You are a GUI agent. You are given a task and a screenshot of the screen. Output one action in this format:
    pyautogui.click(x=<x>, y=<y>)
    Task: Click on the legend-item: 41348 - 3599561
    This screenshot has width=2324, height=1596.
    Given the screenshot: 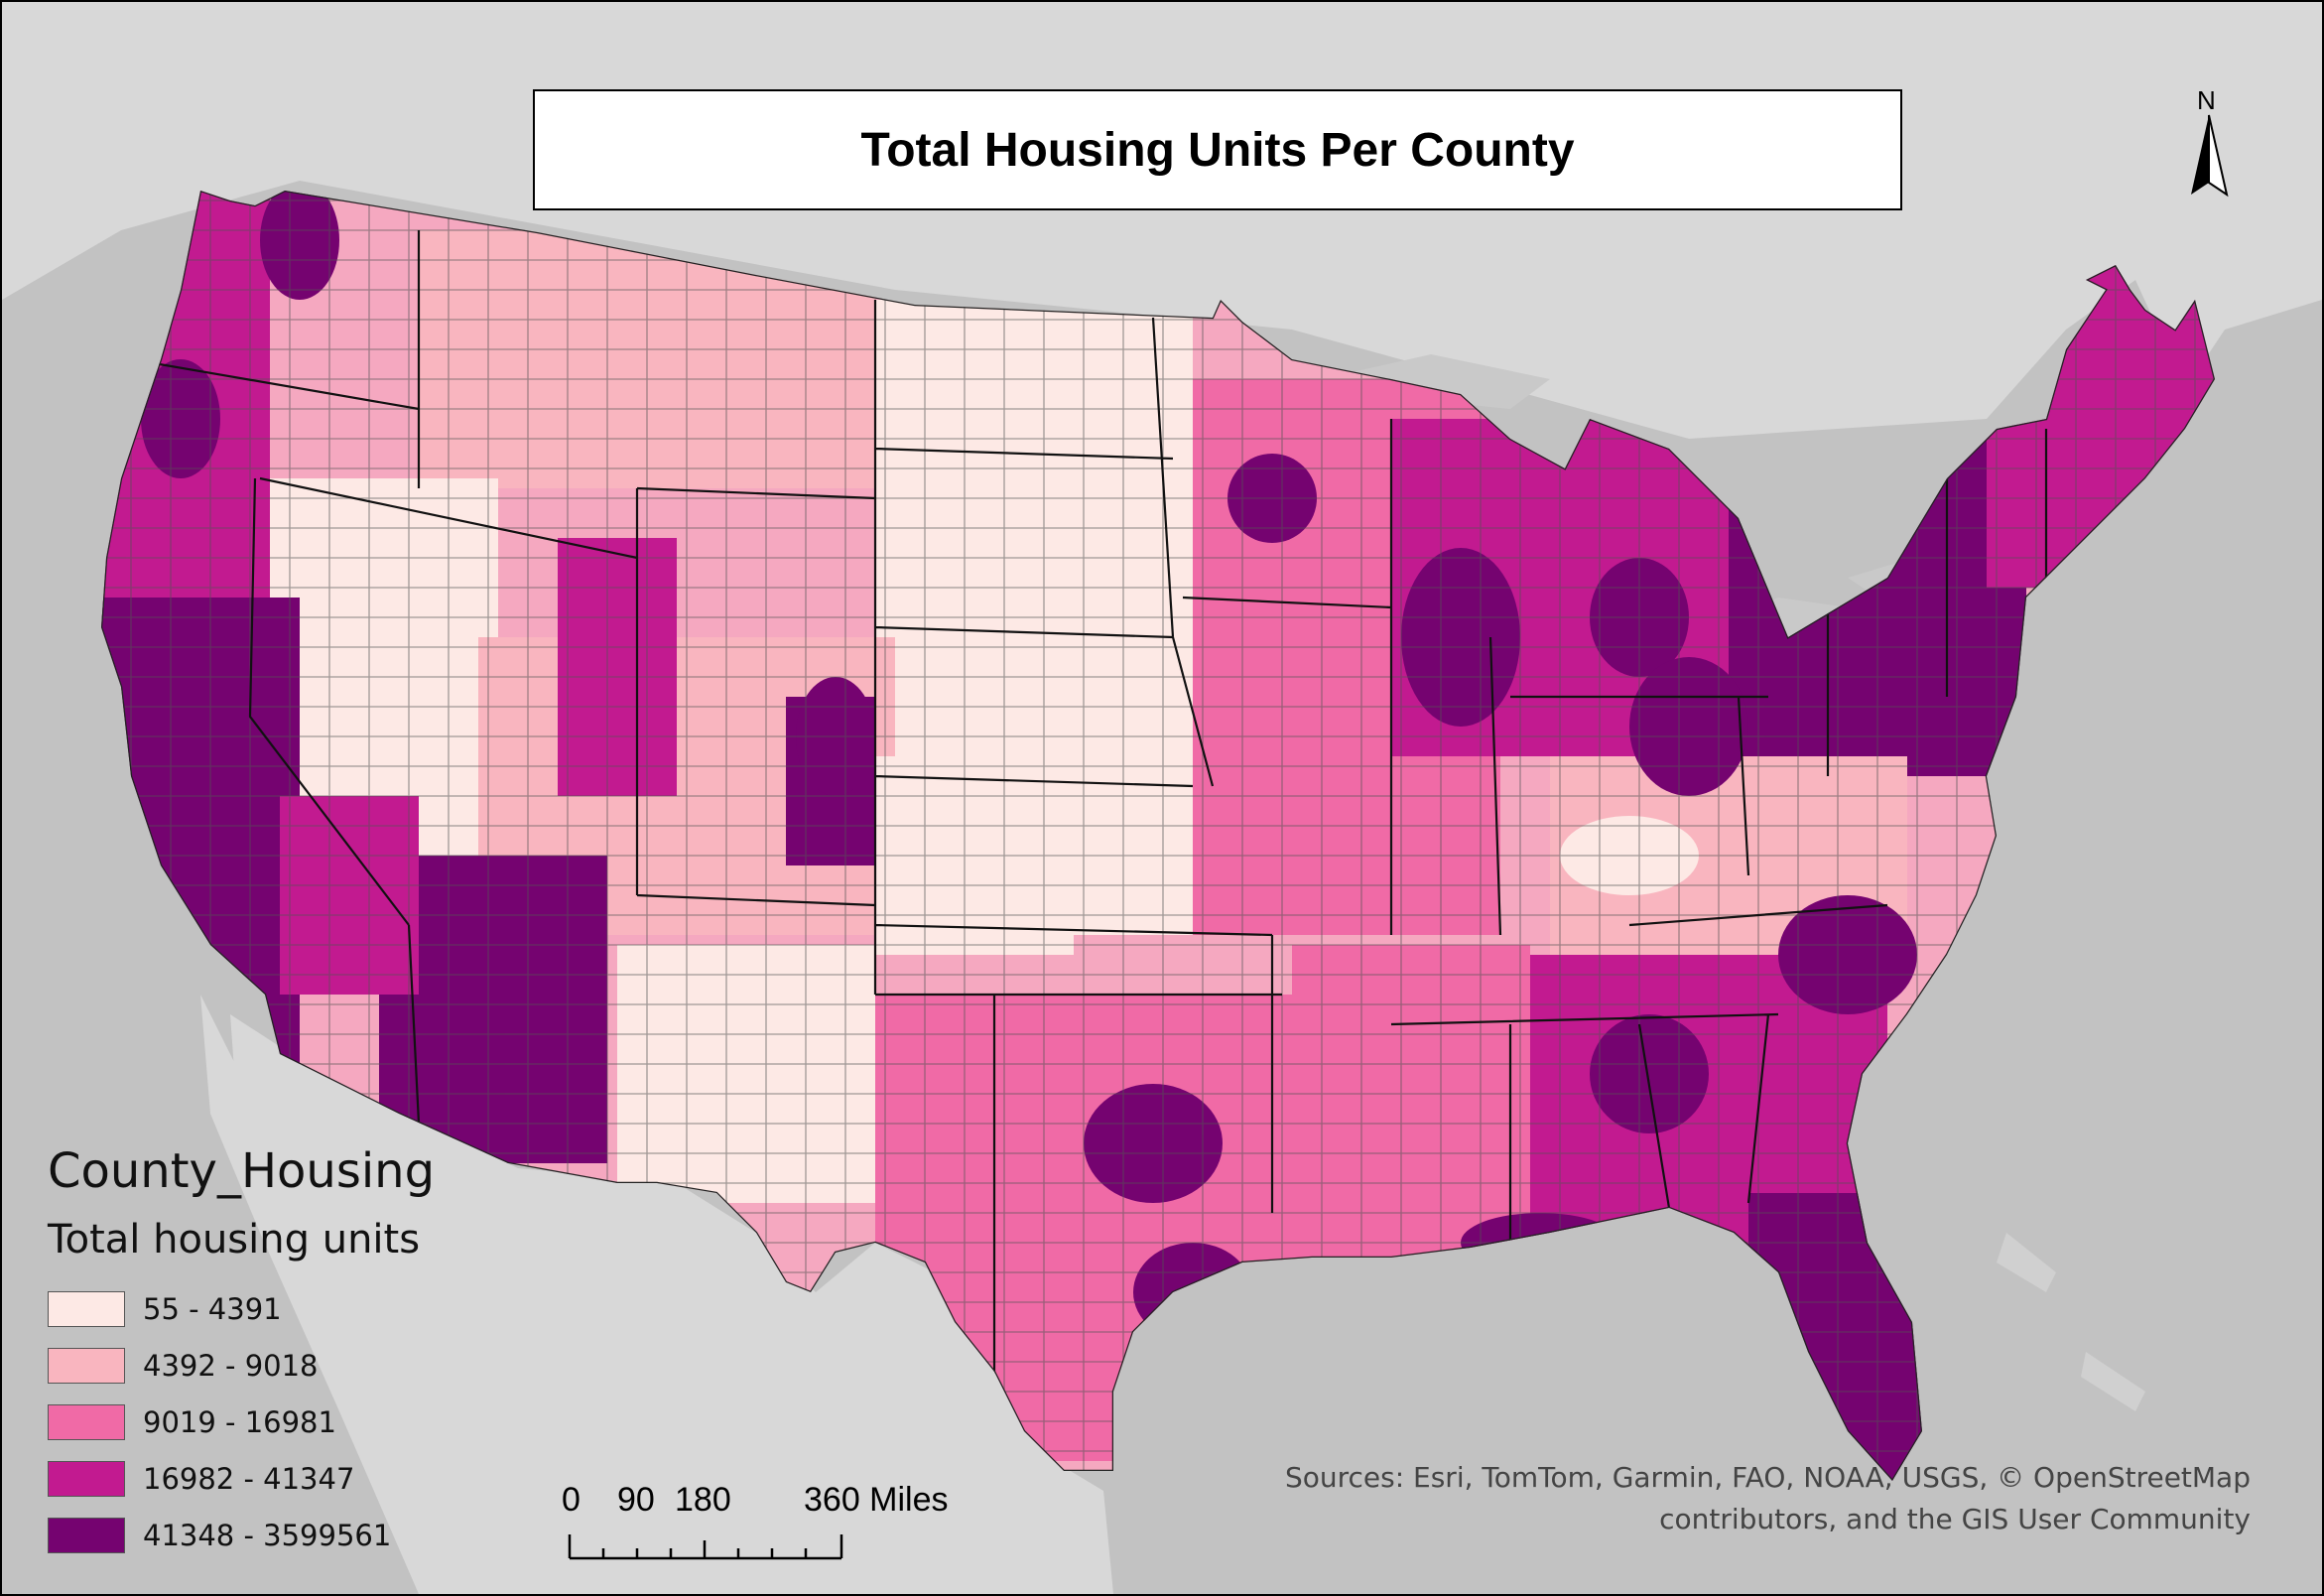 What is the action you would take?
    pyautogui.click(x=256, y=1535)
    